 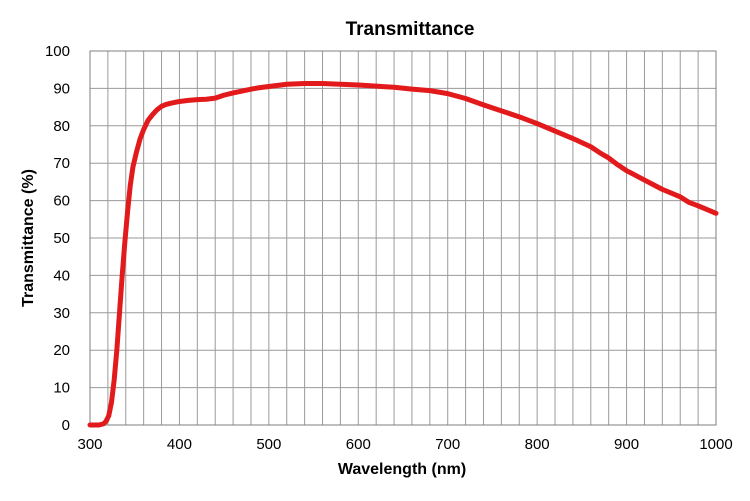 I want to click on x-tick-label: 600, so click(x=358, y=444).